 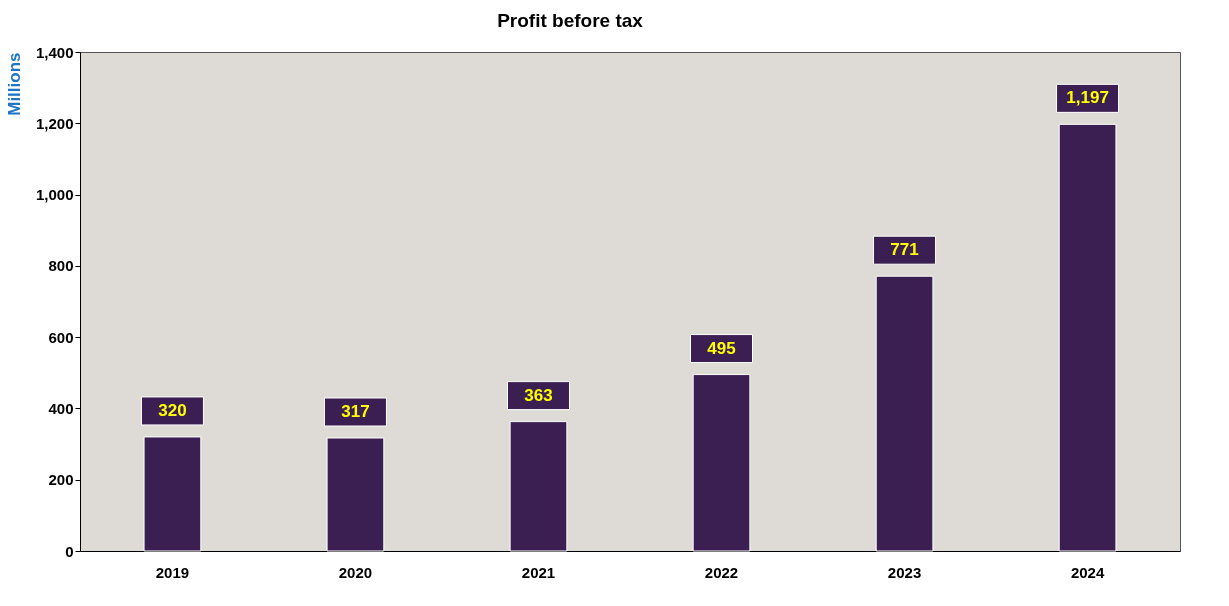 What do you see at coordinates (538, 395) in the screenshot?
I see `data-label: 363` at bounding box center [538, 395].